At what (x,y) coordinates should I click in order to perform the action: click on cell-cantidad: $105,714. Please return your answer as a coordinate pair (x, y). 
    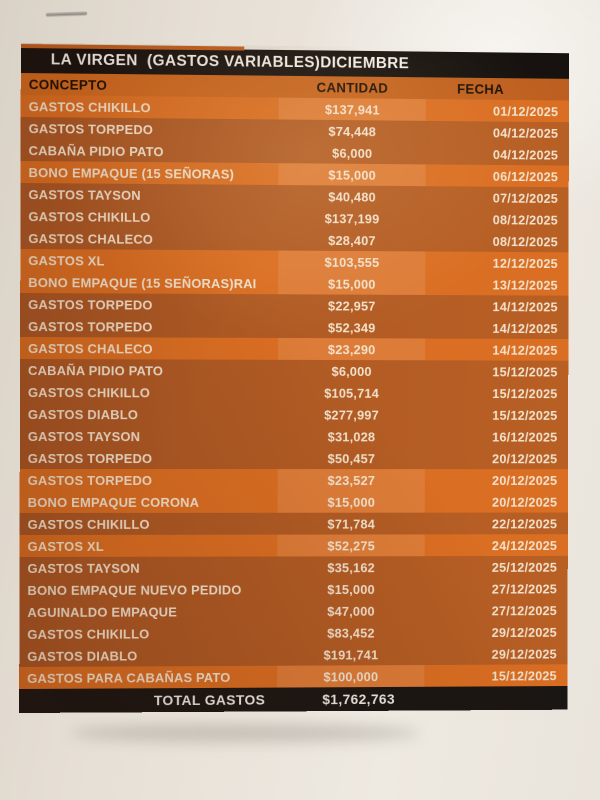
    Looking at the image, I should click on (351, 393).